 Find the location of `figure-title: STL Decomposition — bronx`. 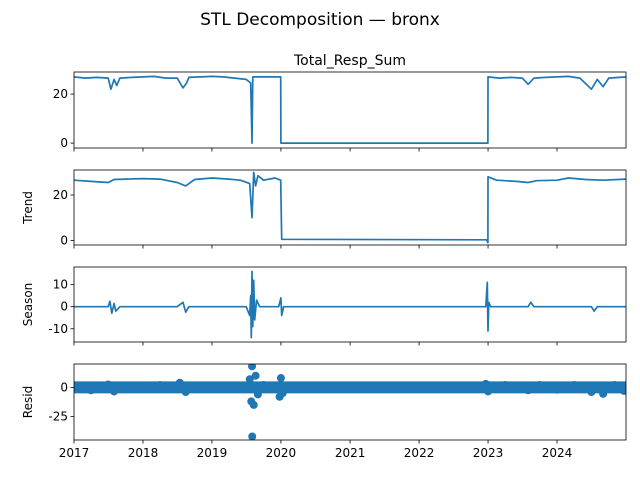

figure-title: STL Decomposition — bronx is located at coordinates (320, 20).